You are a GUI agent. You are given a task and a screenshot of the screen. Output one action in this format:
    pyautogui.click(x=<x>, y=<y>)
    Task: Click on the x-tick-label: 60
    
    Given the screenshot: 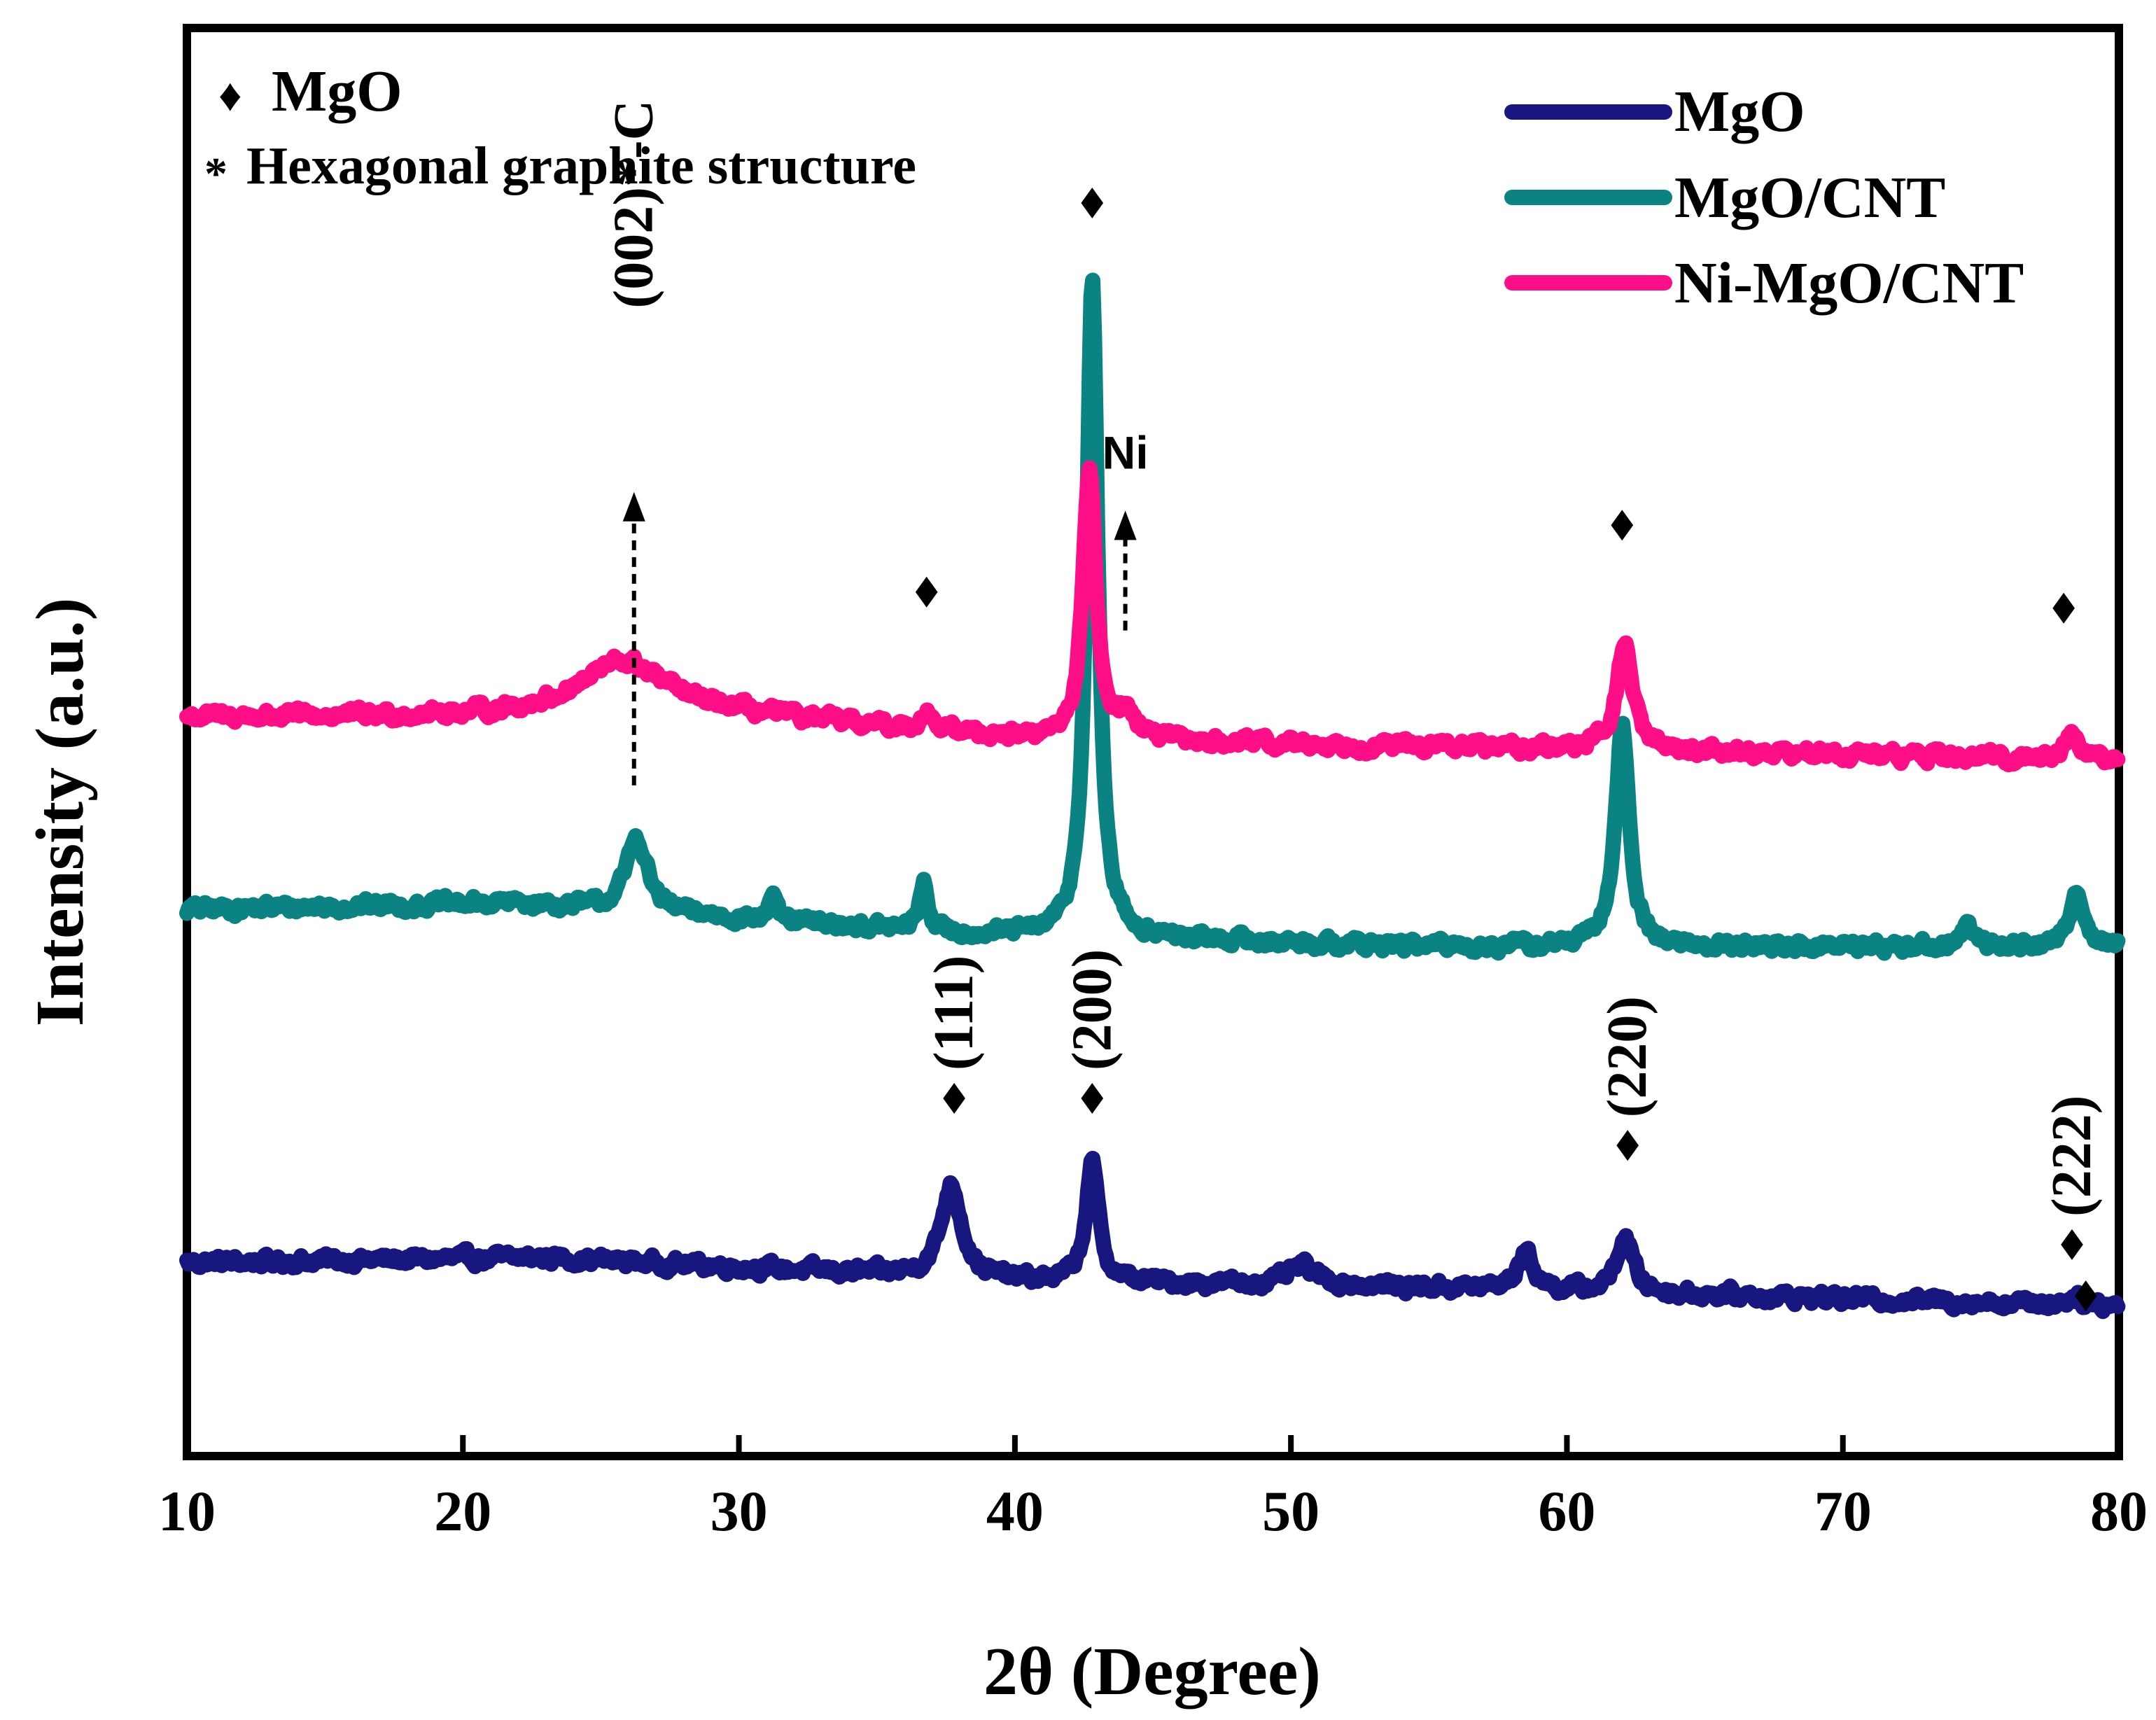 What is the action you would take?
    pyautogui.click(x=1566, y=1511)
    